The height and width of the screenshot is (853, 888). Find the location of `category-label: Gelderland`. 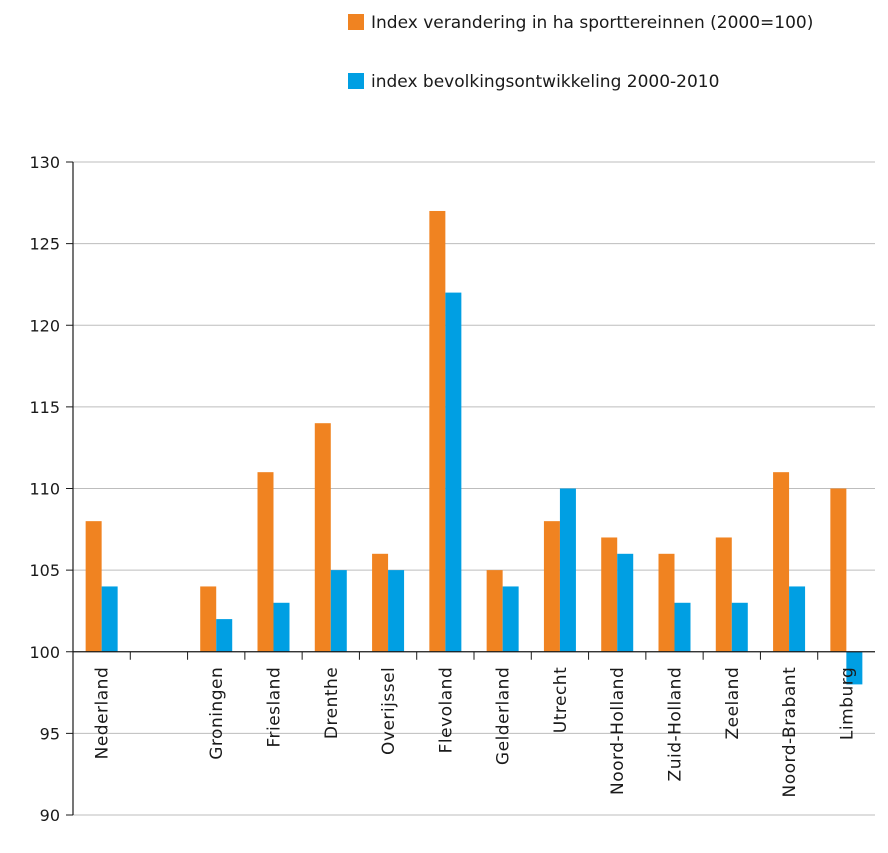

category-label: Gelderland is located at coordinates (504, 716).